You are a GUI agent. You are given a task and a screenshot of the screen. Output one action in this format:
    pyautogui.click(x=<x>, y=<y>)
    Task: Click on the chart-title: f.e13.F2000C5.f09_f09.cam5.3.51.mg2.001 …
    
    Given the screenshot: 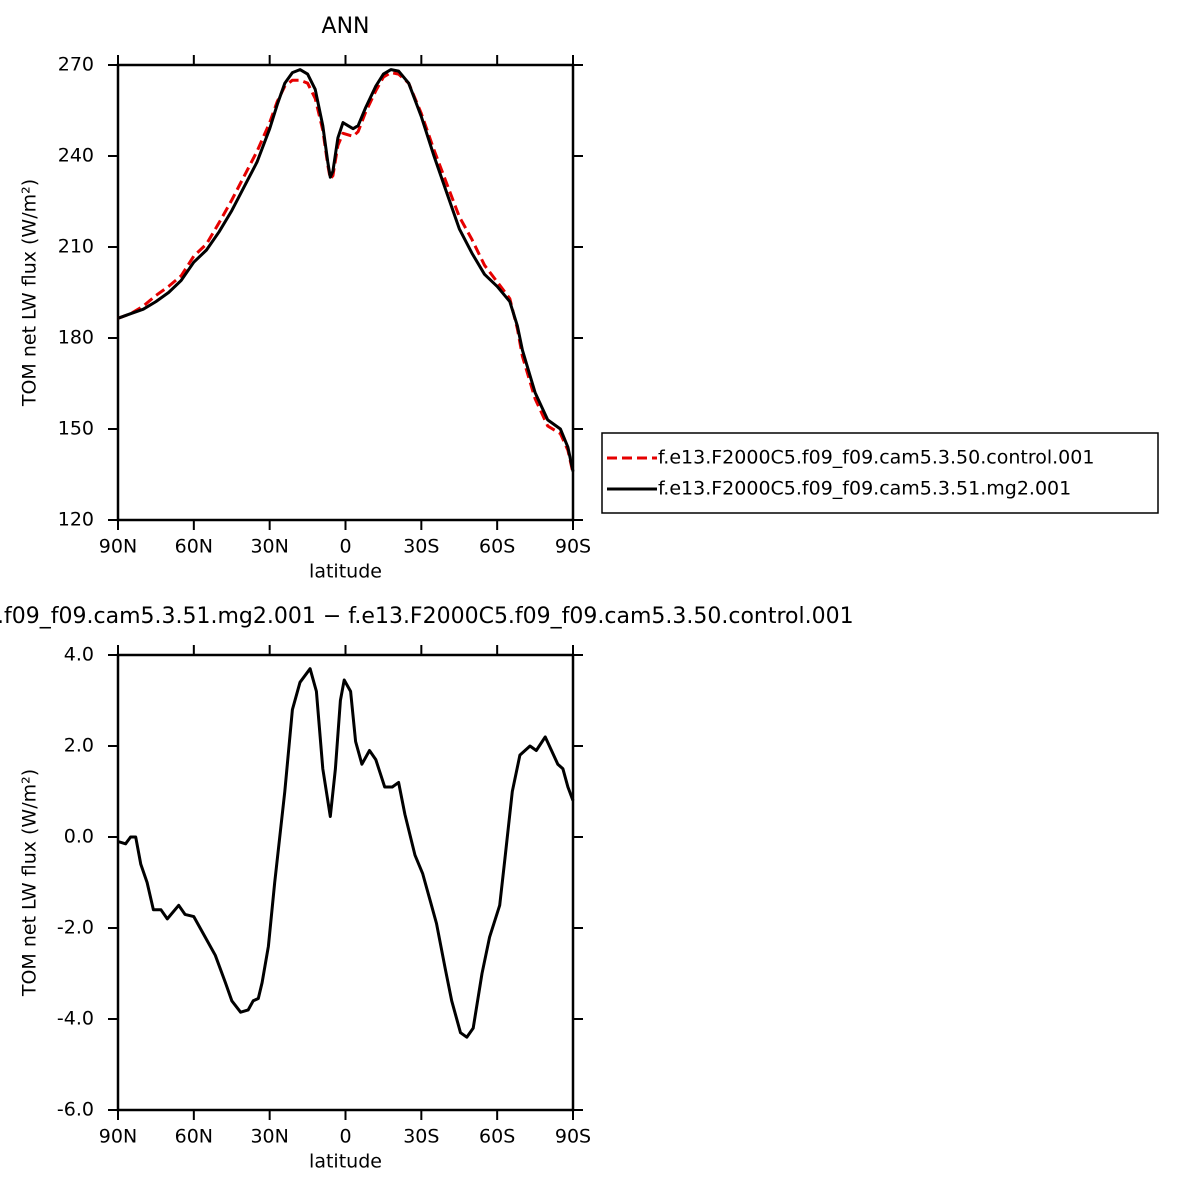 What is the action you would take?
    pyautogui.click(x=427, y=616)
    